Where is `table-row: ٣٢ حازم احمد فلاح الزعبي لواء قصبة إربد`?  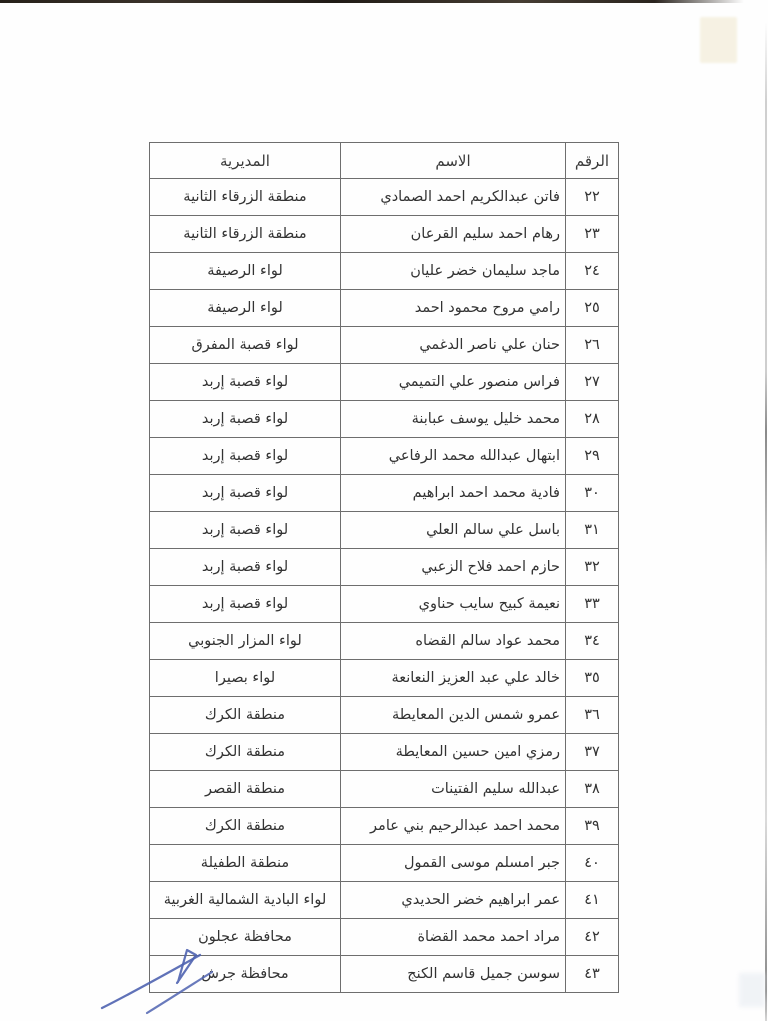
table-row: ٣٢ حازم احمد فلاح الزعبي لواء قصبة إربد is located at coordinates (384, 567).